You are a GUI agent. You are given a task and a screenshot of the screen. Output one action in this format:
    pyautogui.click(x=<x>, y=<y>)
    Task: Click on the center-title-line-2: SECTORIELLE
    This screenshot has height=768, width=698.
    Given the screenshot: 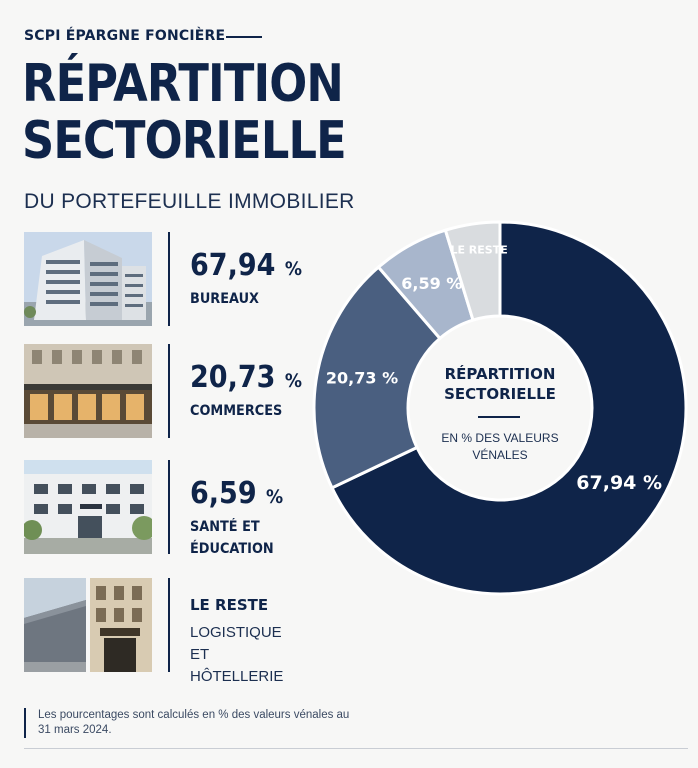 What is the action you would take?
    pyautogui.click(x=500, y=394)
    